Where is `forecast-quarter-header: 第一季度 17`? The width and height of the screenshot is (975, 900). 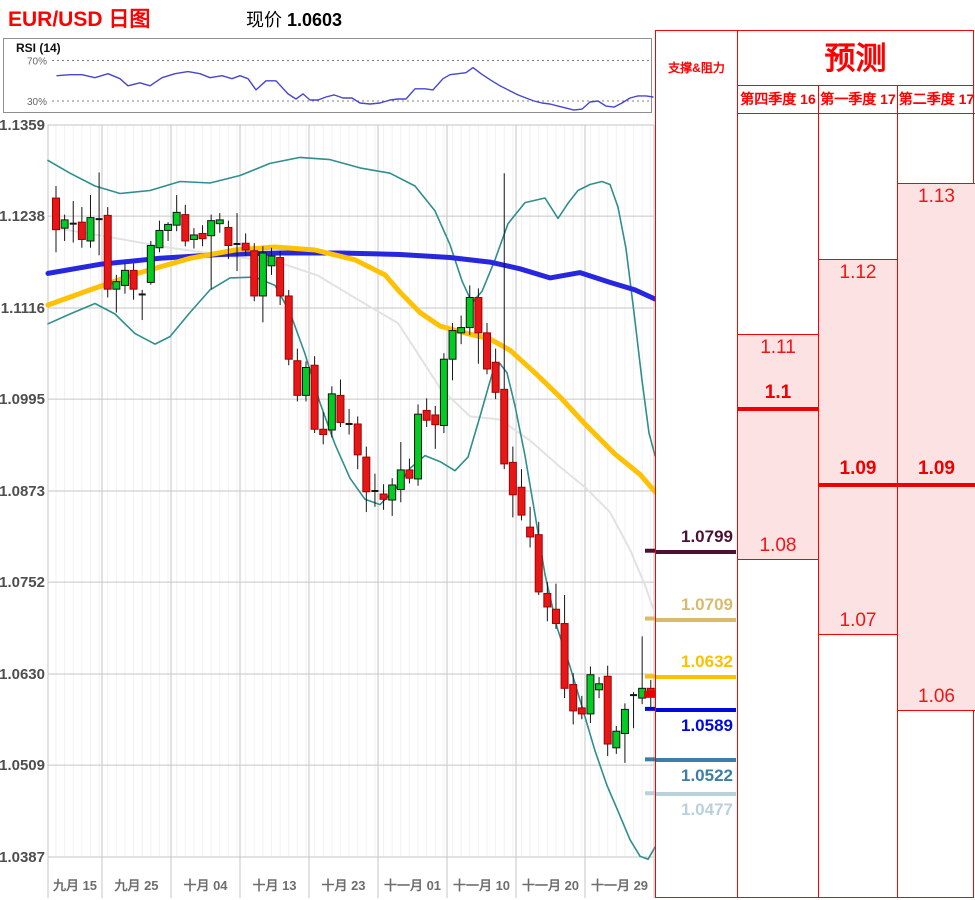 forecast-quarter-header: 第一季度 17 is located at coordinates (858, 100).